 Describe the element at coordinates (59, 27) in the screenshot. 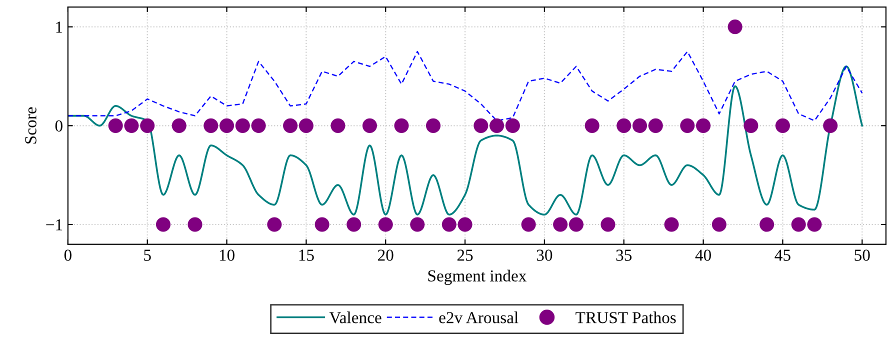

I see `y-tick-label: 1` at that location.